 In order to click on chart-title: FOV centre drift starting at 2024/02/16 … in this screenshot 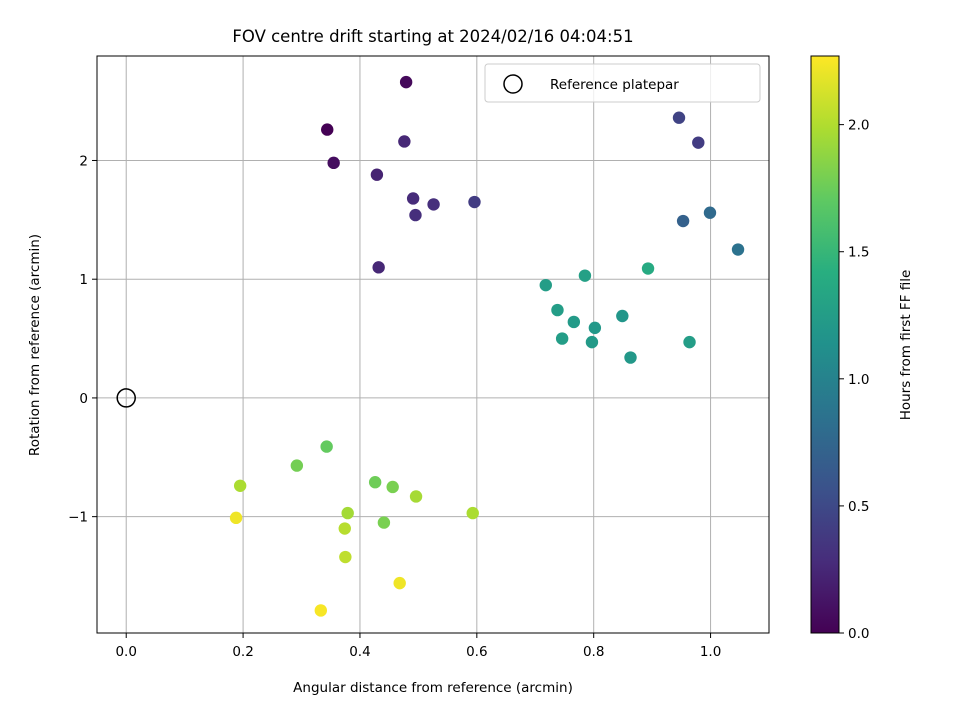, I will do `click(432, 36)`.